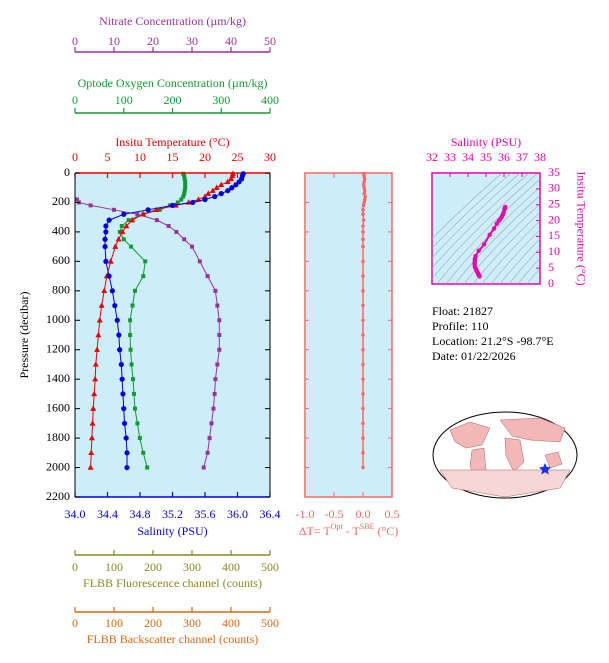  Describe the element at coordinates (462, 311) in the screenshot. I see `info-line: Float: 21827` at that location.